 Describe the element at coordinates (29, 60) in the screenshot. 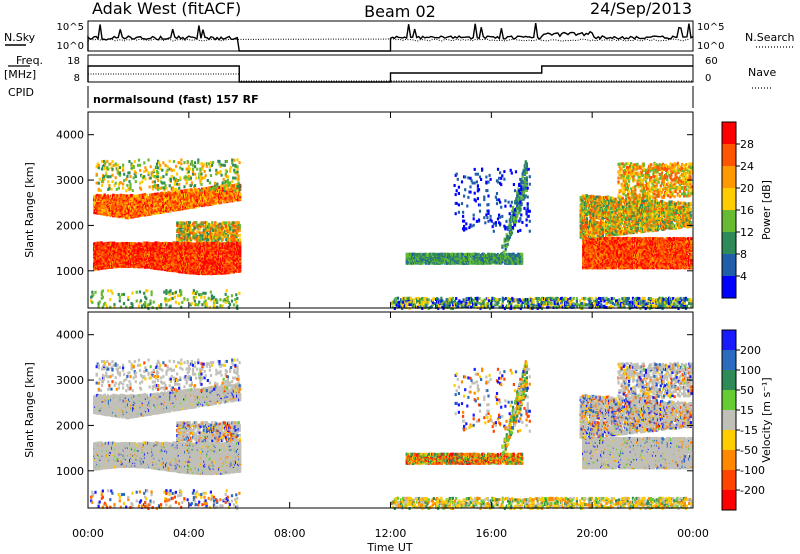

I see `freq-label: Freq.` at that location.